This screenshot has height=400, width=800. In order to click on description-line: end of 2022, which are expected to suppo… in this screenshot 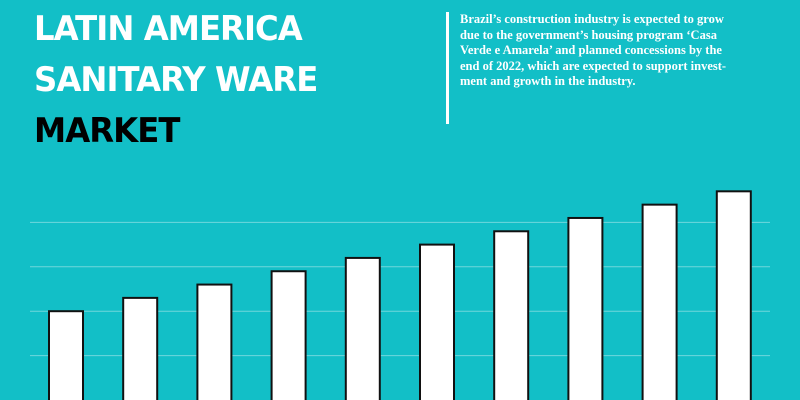, I will do `click(593, 65)`.